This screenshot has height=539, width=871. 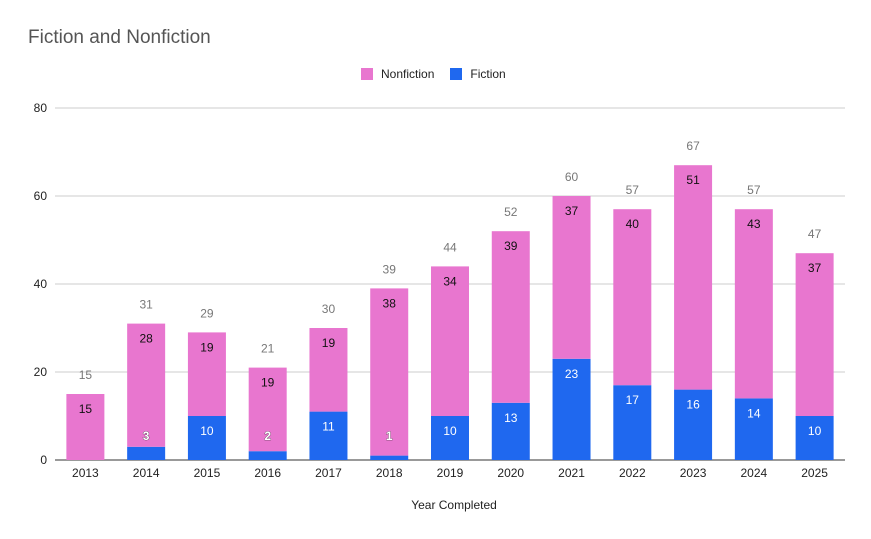 What do you see at coordinates (693, 424) in the screenshot?
I see `bar-fiction-2023` at bounding box center [693, 424].